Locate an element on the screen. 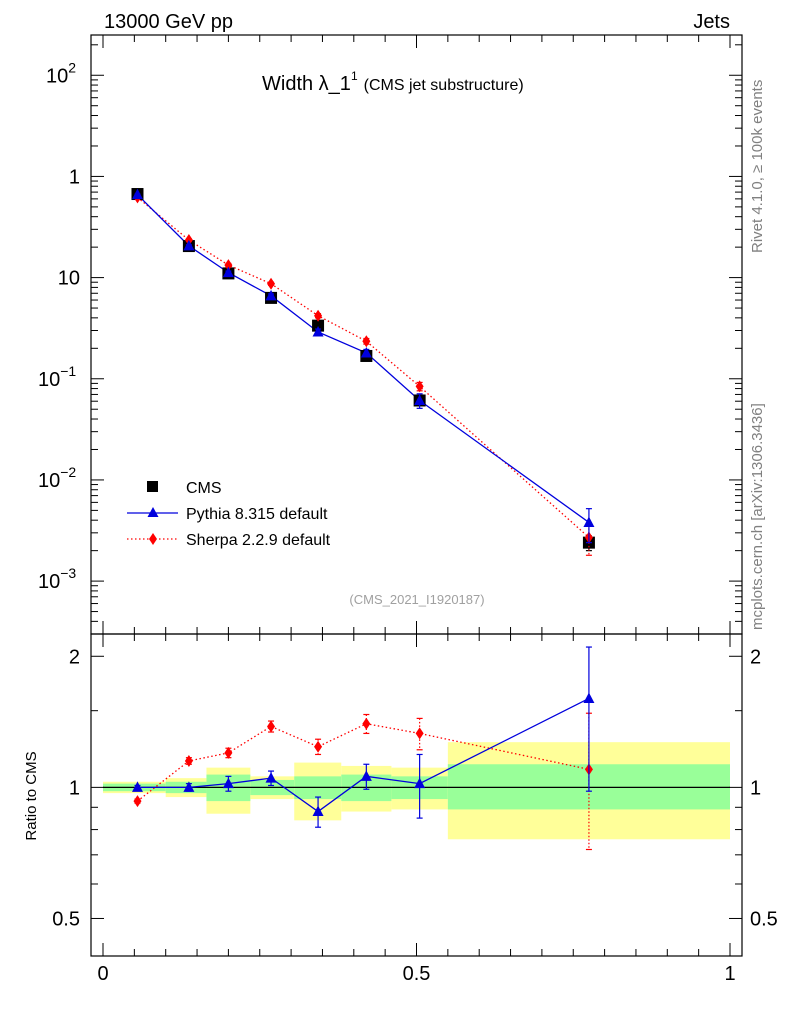 The height and width of the screenshot is (1024, 786). plot-title-superscript: 1 is located at coordinates (354, 76).